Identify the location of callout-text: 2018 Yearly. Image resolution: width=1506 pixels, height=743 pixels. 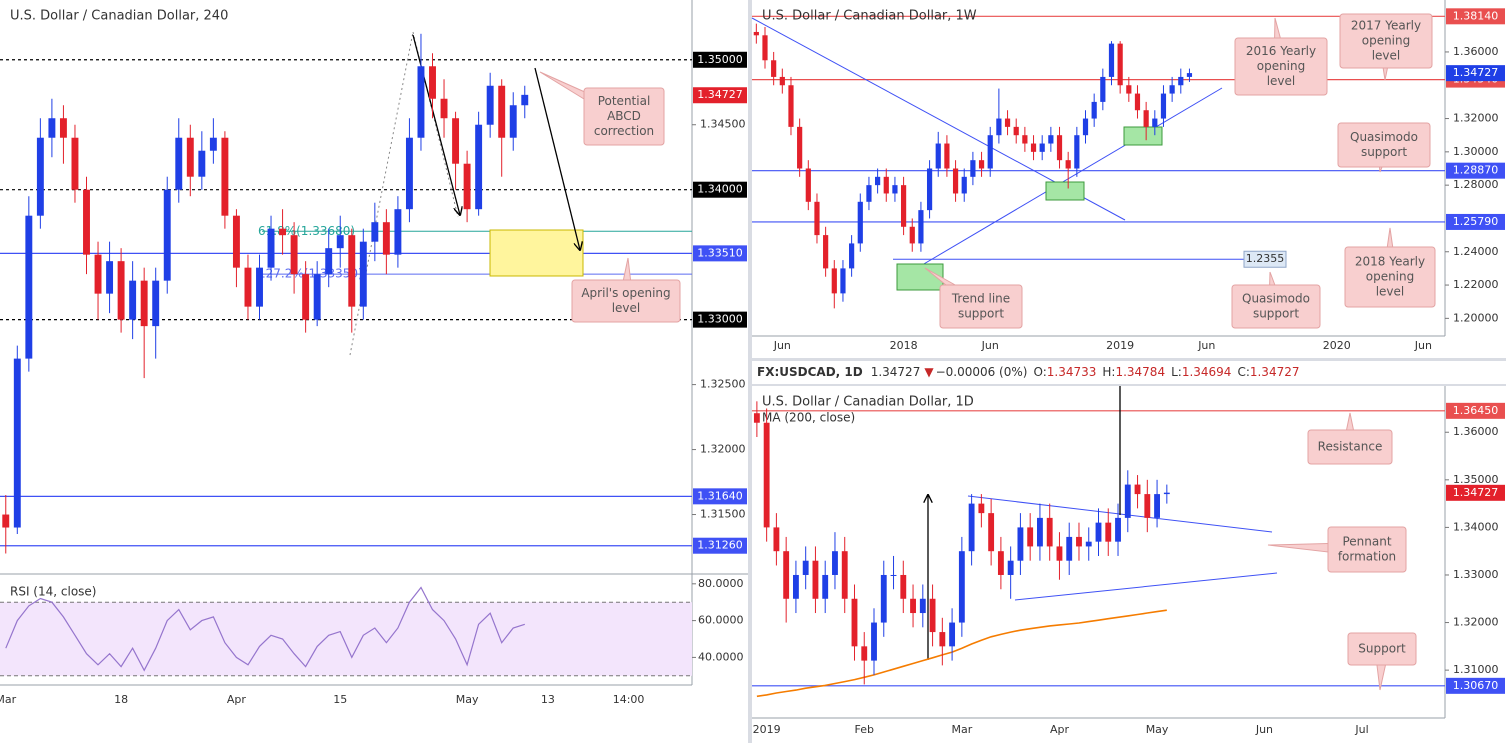
(1390, 262).